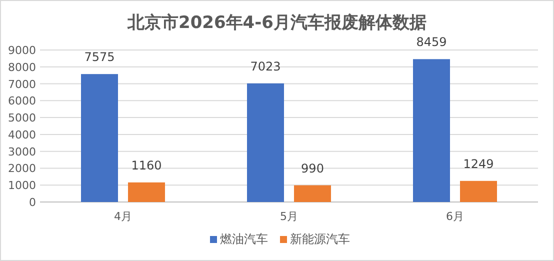  What do you see at coordinates (276, 23) in the screenshot?
I see `chart-title: 北京市2026年4-6月汽车报废解体数据` at bounding box center [276, 23].